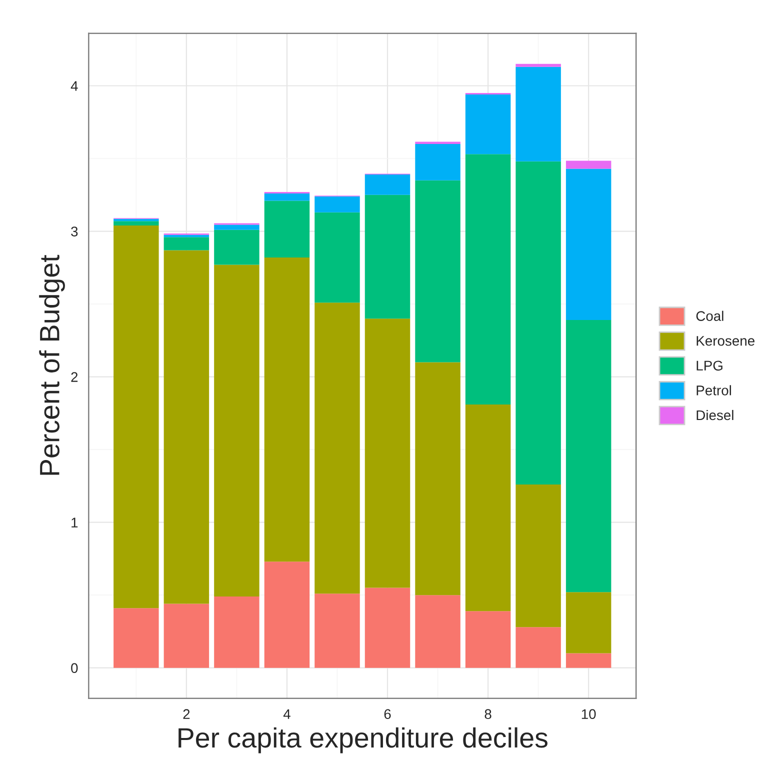 The height and width of the screenshot is (776, 771). Describe the element at coordinates (74, 231) in the screenshot. I see `y-tick-label: 3` at that location.